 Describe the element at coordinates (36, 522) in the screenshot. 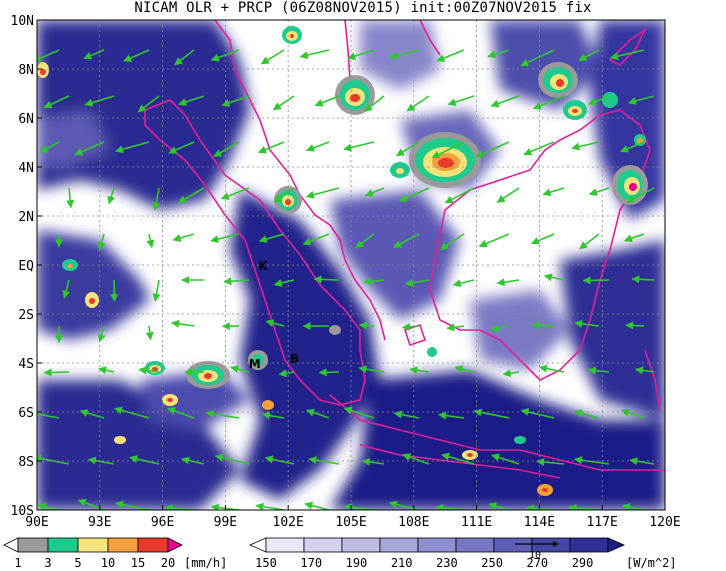

I see `x-tick-label: 90E` at that location.